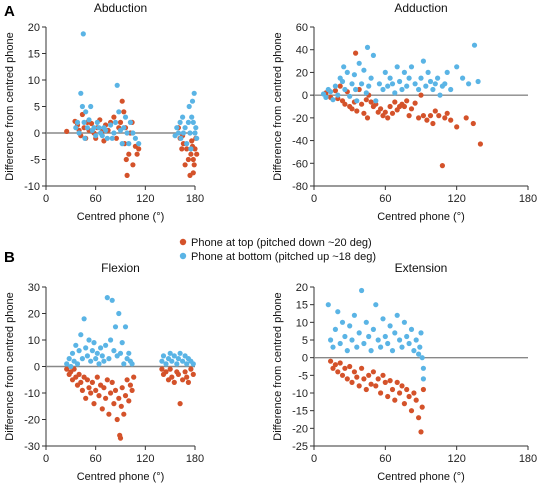  What do you see at coordinates (305, 341) in the screenshot?
I see `extension-y-tick-label: 5` at bounding box center [305, 341].